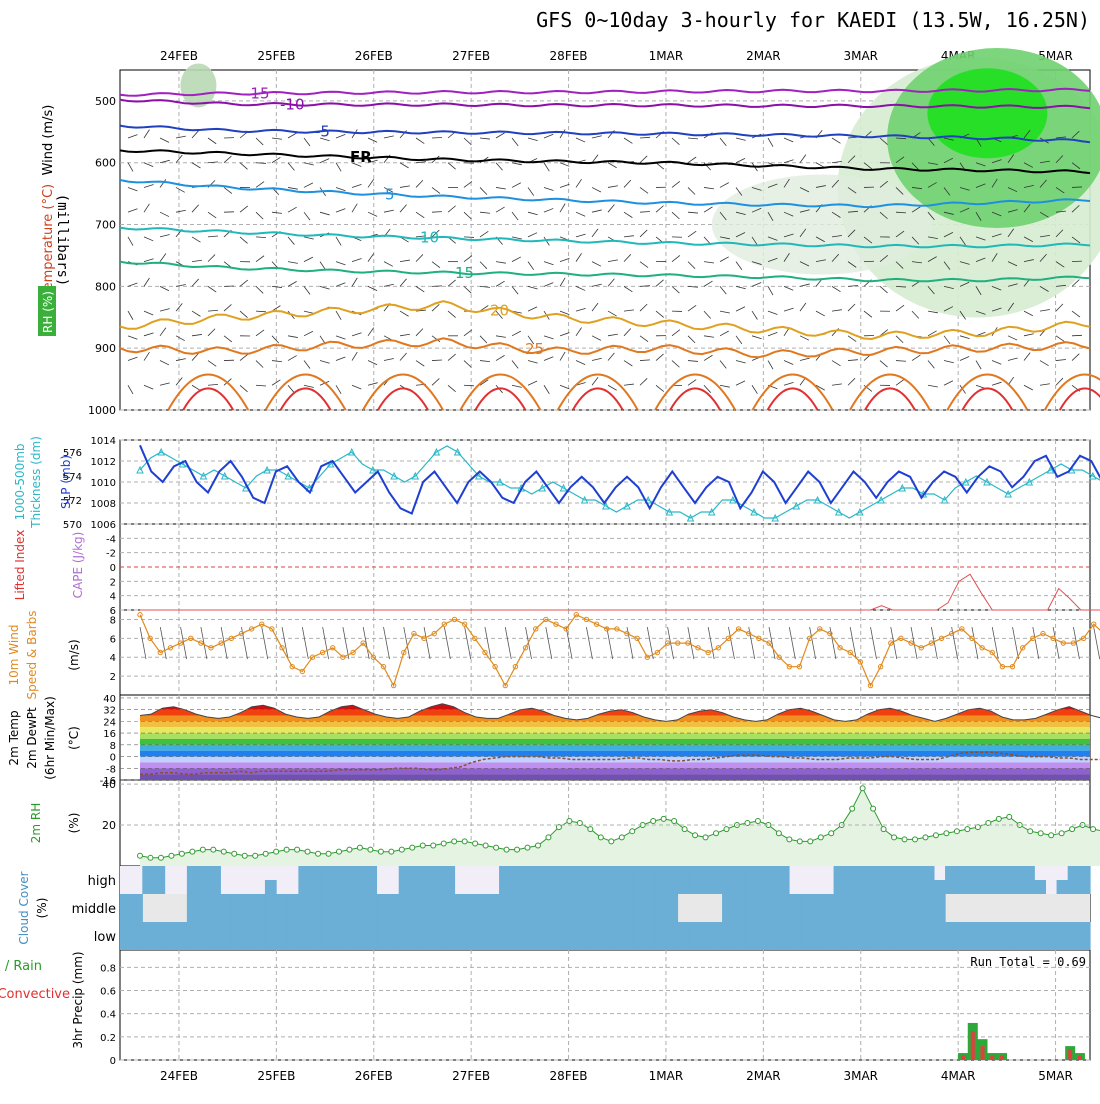  I want to click on precip-conv-label: Convective, so click(35, 994).